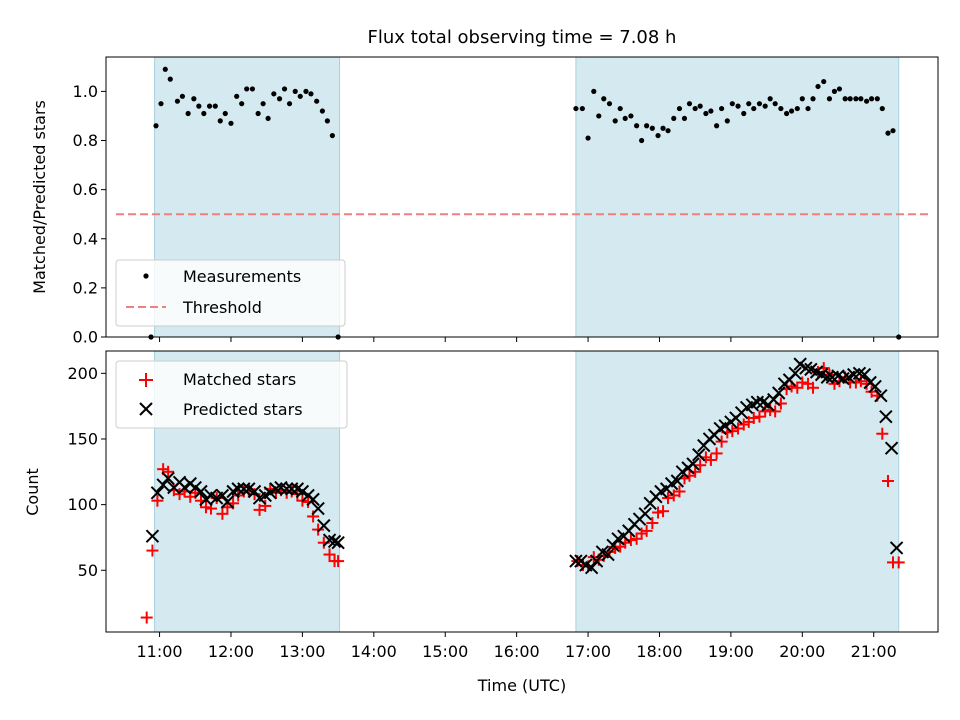 This screenshot has height=720, width=960. What do you see at coordinates (374, 651) in the screenshot?
I see `x-tick-label: 14:00` at bounding box center [374, 651].